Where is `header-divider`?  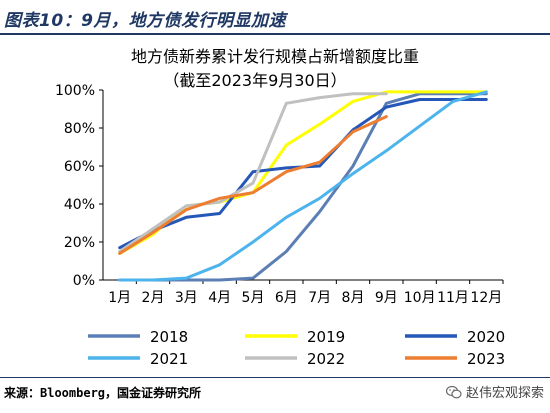
header-divider is located at coordinates (275, 34).